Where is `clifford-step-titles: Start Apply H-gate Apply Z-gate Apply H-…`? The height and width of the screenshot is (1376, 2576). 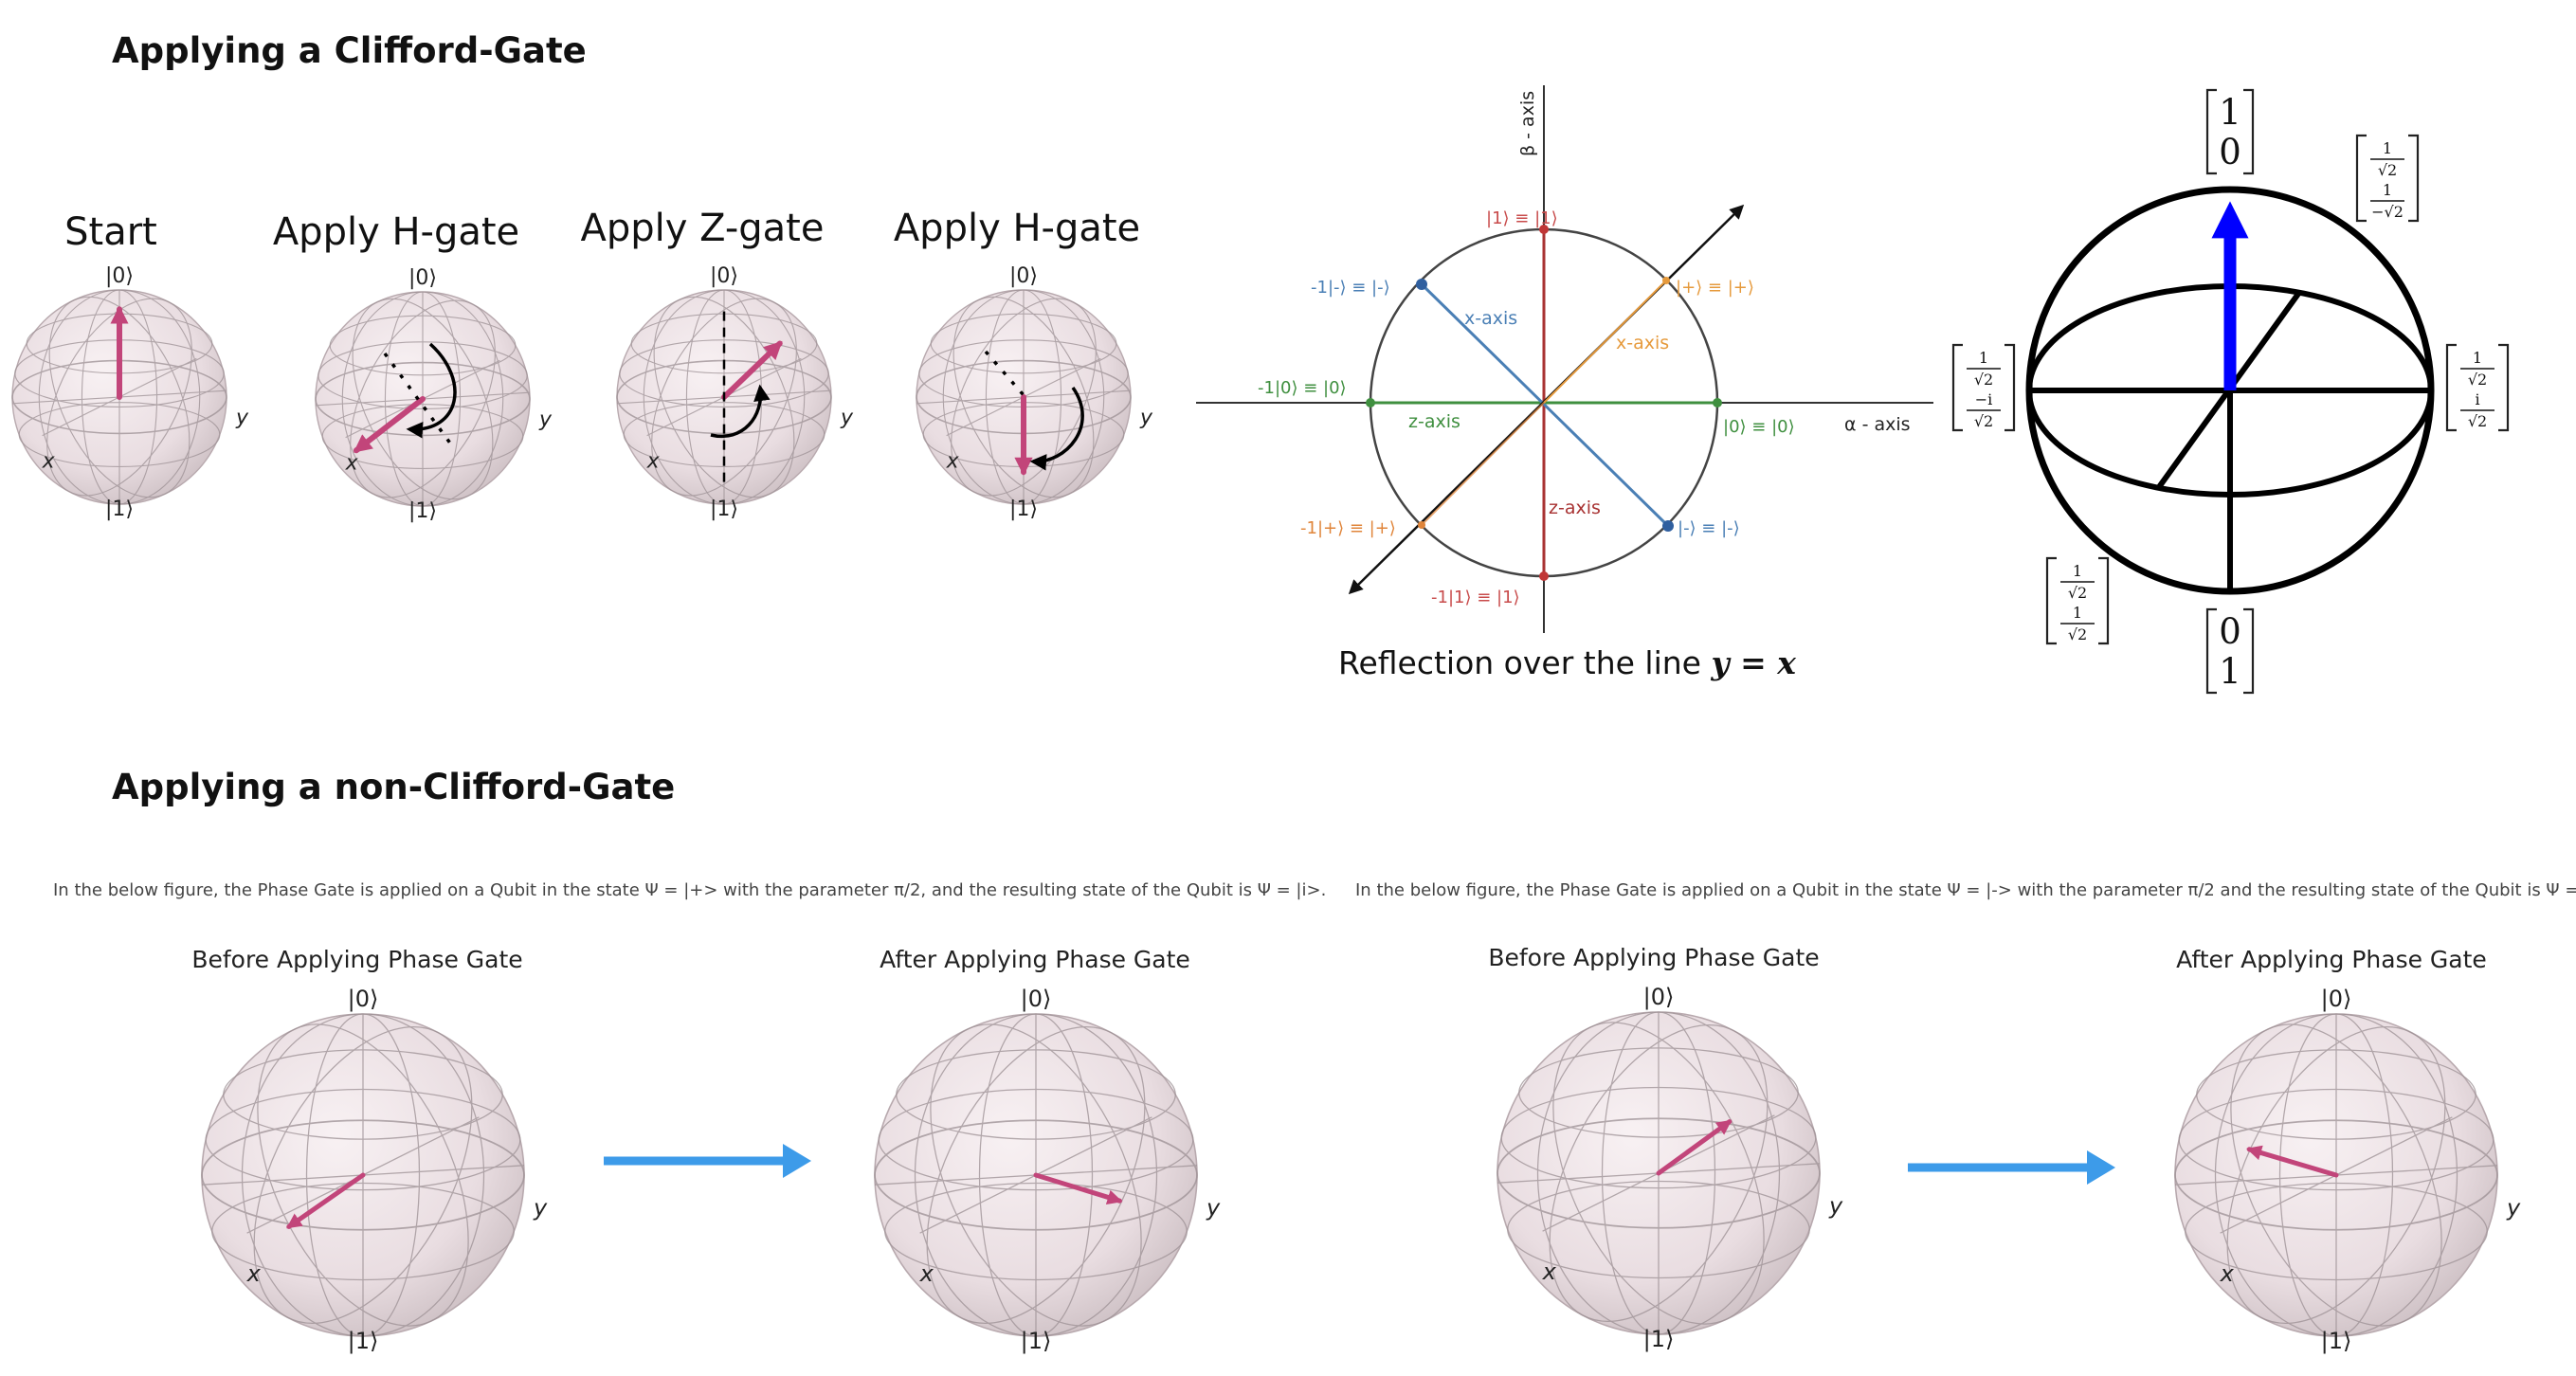
clifford-step-titles: Start Apply H-gate Apply Z-gate Apply H-… is located at coordinates (602, 231).